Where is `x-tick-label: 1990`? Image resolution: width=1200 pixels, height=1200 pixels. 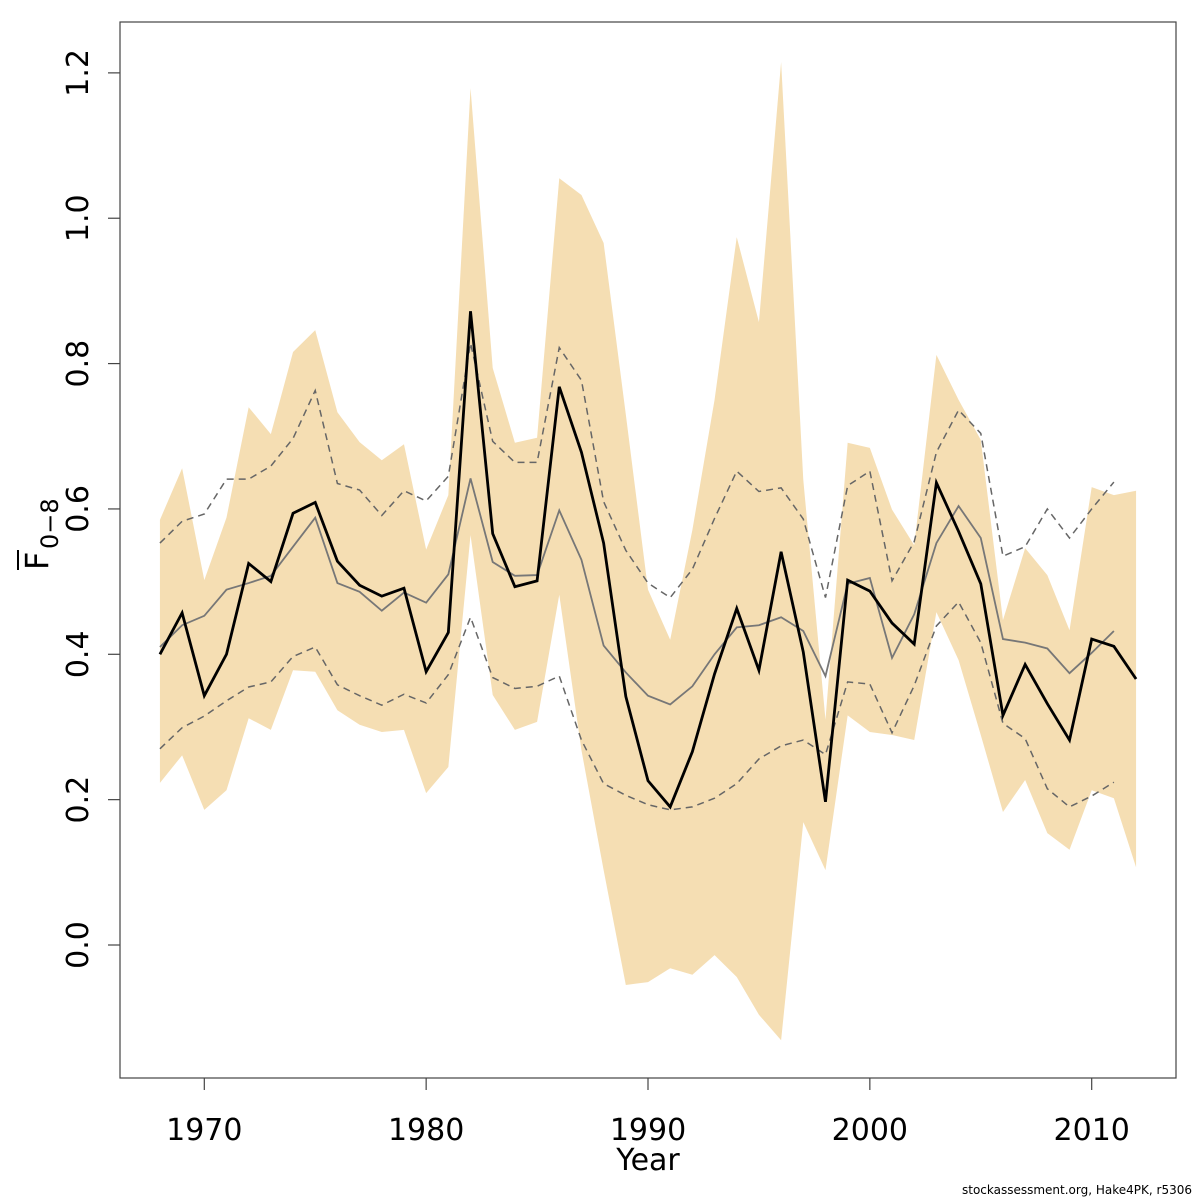
x-tick-label: 1990 is located at coordinates (648, 1130).